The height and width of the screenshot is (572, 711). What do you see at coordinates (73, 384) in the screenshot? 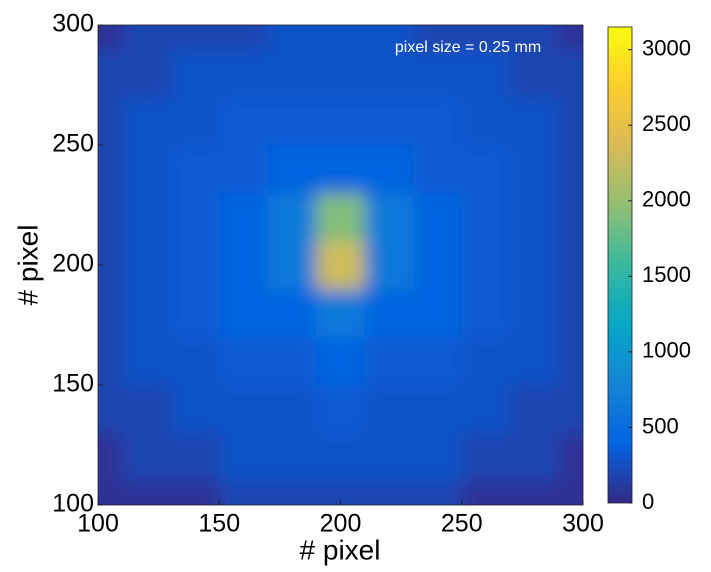
I see `y-tick-label: 150` at bounding box center [73, 384].